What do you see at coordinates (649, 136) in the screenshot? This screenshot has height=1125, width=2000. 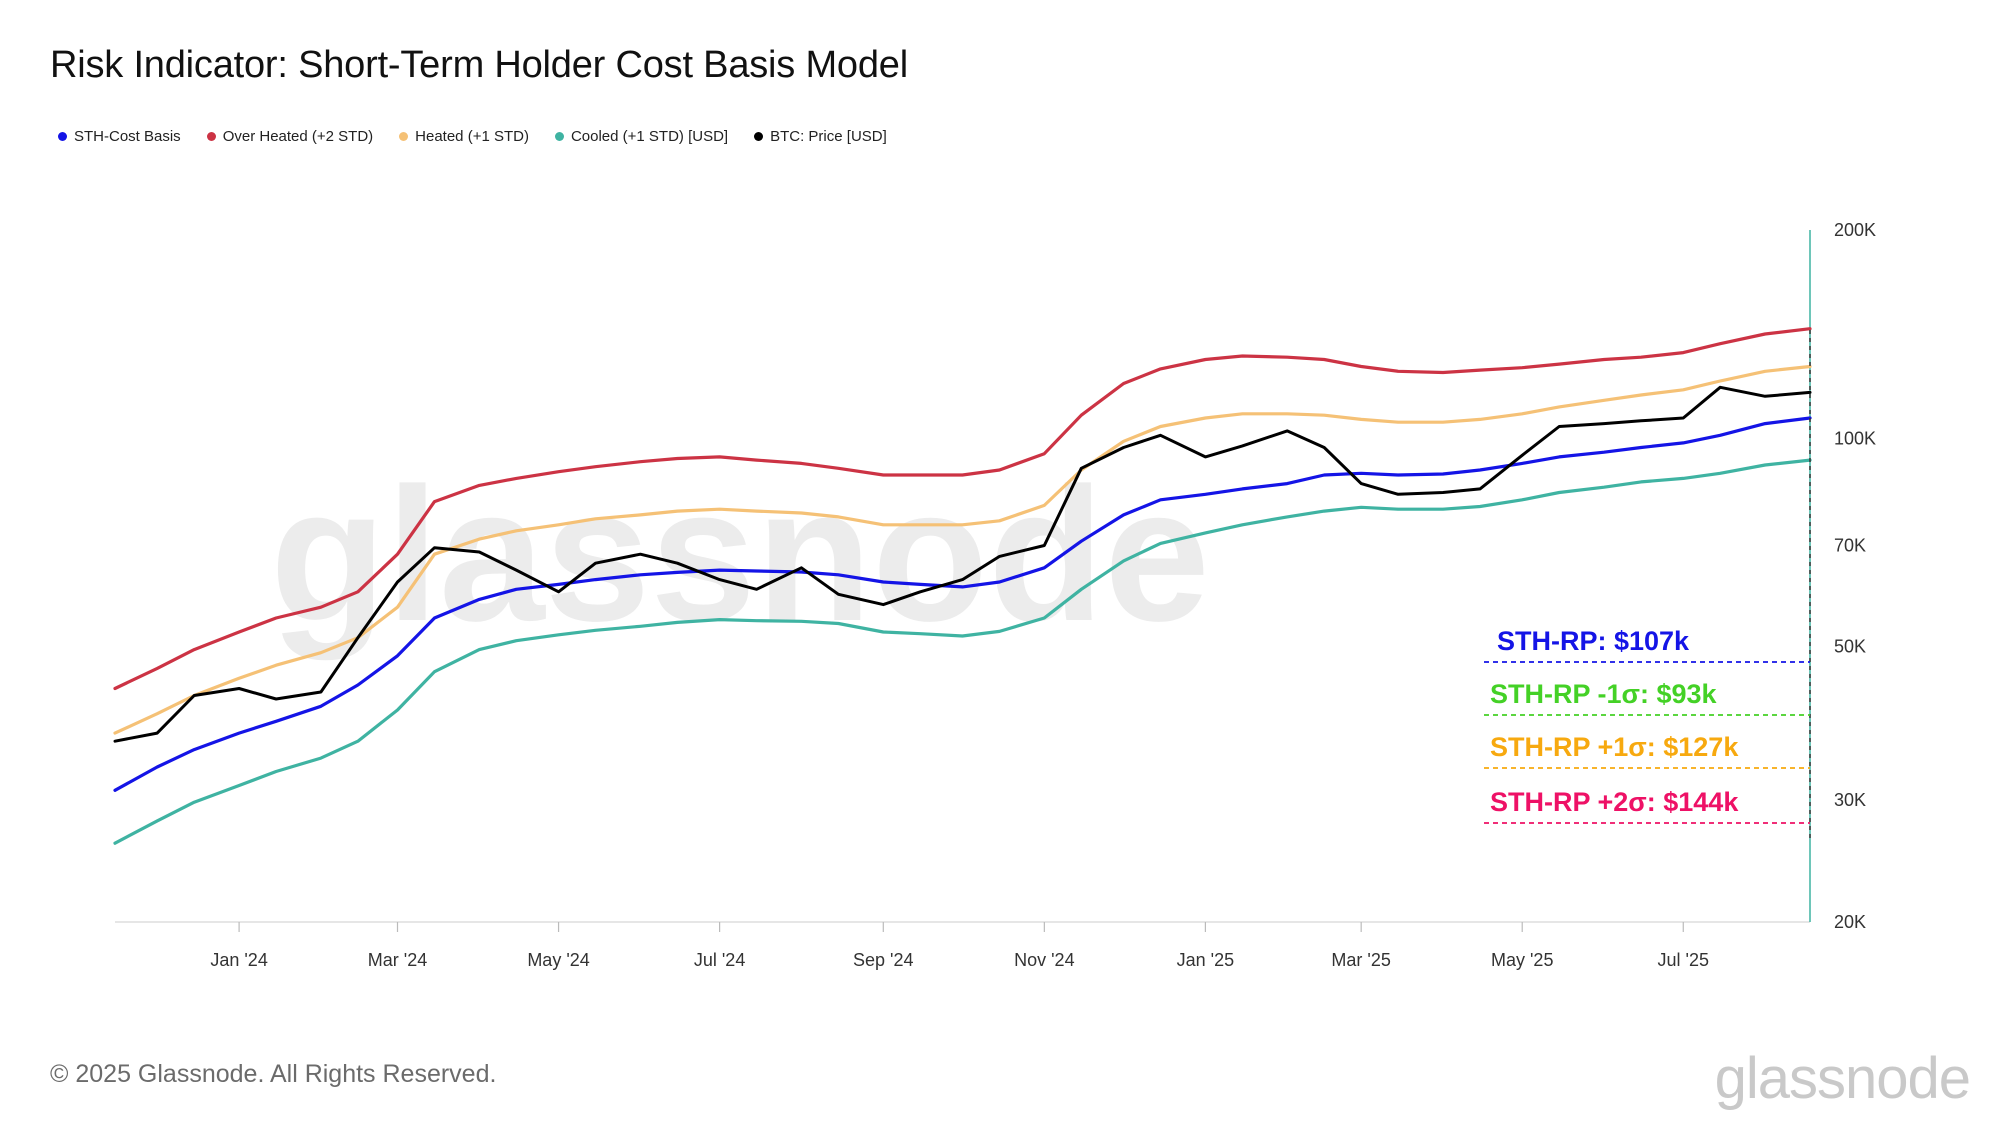 I see `legend-label: Cooled (+1 STD) [USD]` at bounding box center [649, 136].